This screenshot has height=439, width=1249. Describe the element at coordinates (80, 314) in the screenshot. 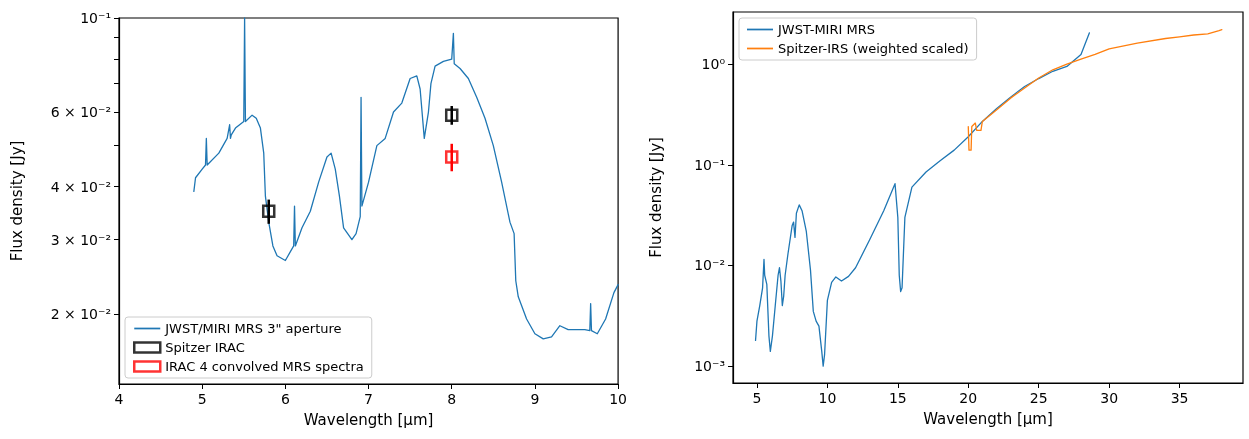

I see `y-tick-label: 2 × 10⁻²` at that location.